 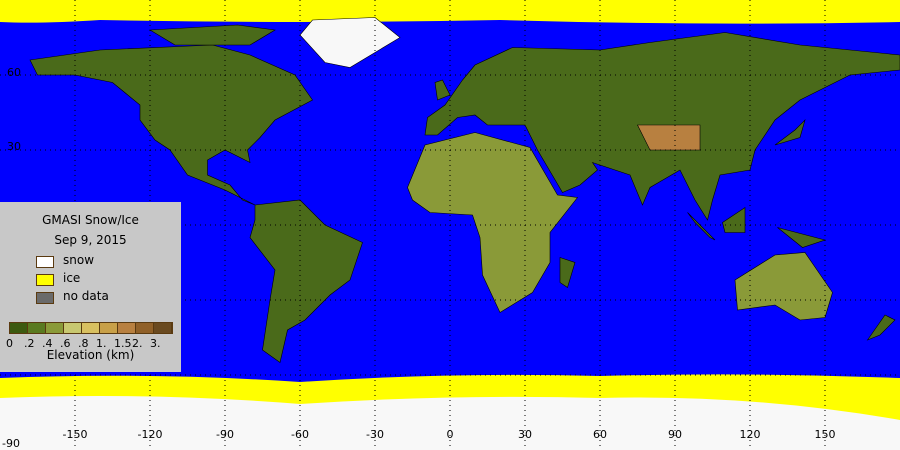 What do you see at coordinates (79, 260) in the screenshot?
I see `snow-label: snow` at bounding box center [79, 260].